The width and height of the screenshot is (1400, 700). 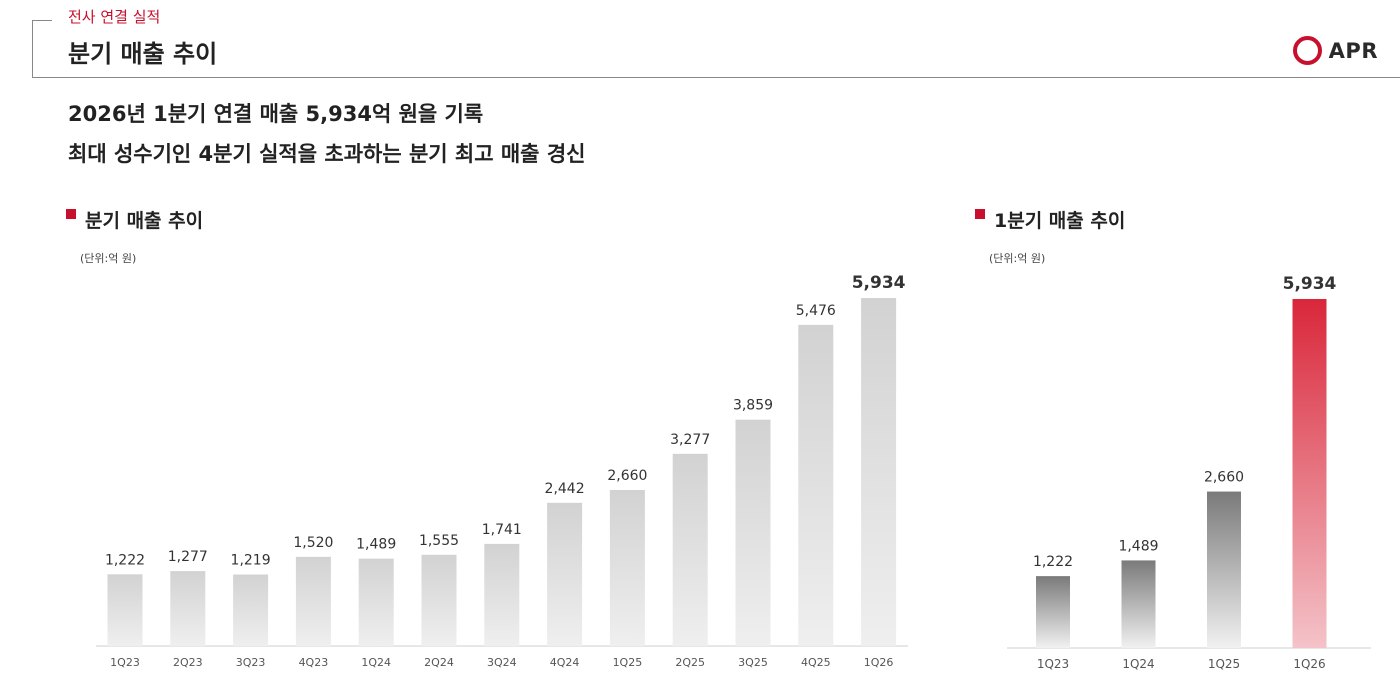 I want to click on section-label: 전사 연결 실적, so click(x=114, y=17).